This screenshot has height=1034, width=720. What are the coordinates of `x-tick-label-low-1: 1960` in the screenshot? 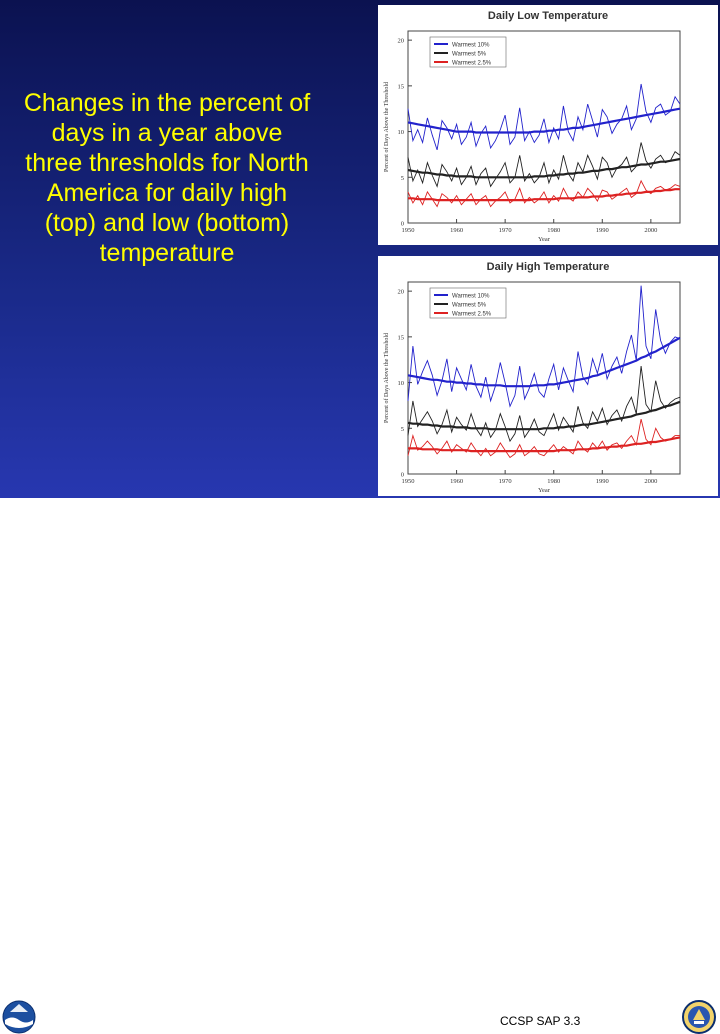 It's located at (456, 230).